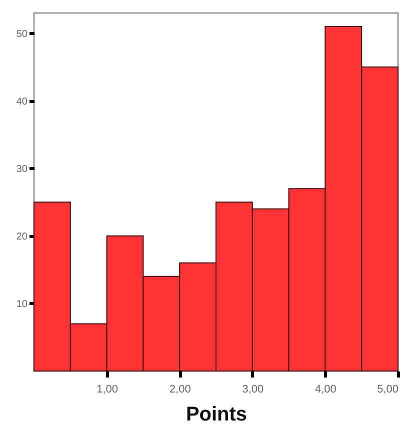 The width and height of the screenshot is (418, 428). I want to click on y-tick-label: 20, so click(22, 236).